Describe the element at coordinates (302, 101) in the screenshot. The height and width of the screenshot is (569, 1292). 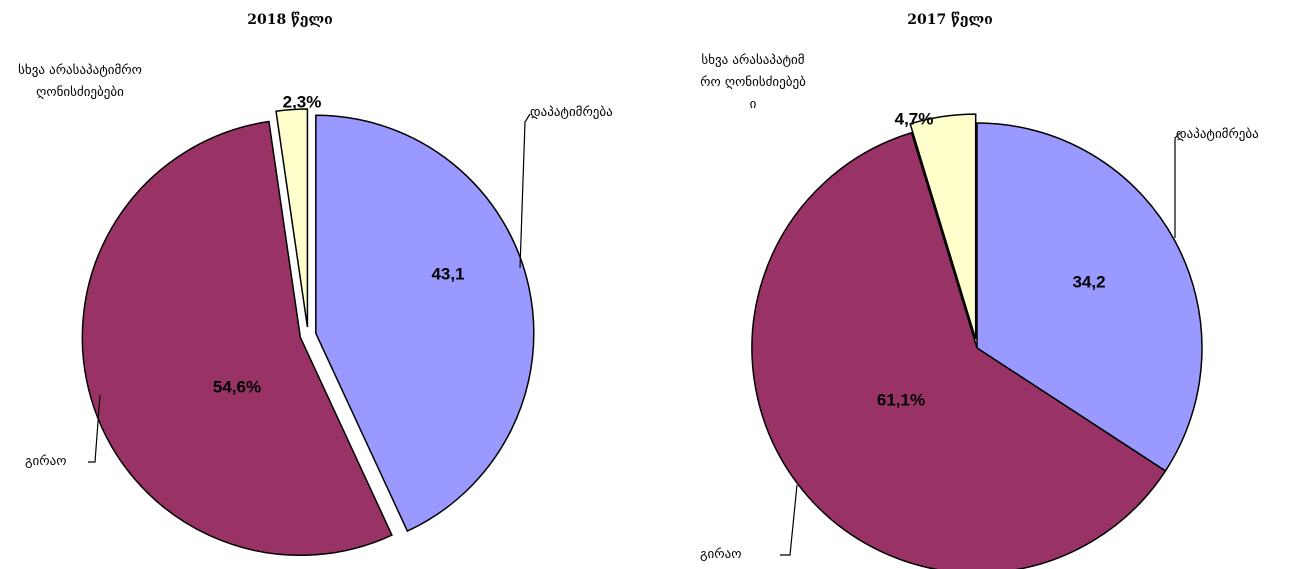
I see `data-label: 2,3%` at that location.